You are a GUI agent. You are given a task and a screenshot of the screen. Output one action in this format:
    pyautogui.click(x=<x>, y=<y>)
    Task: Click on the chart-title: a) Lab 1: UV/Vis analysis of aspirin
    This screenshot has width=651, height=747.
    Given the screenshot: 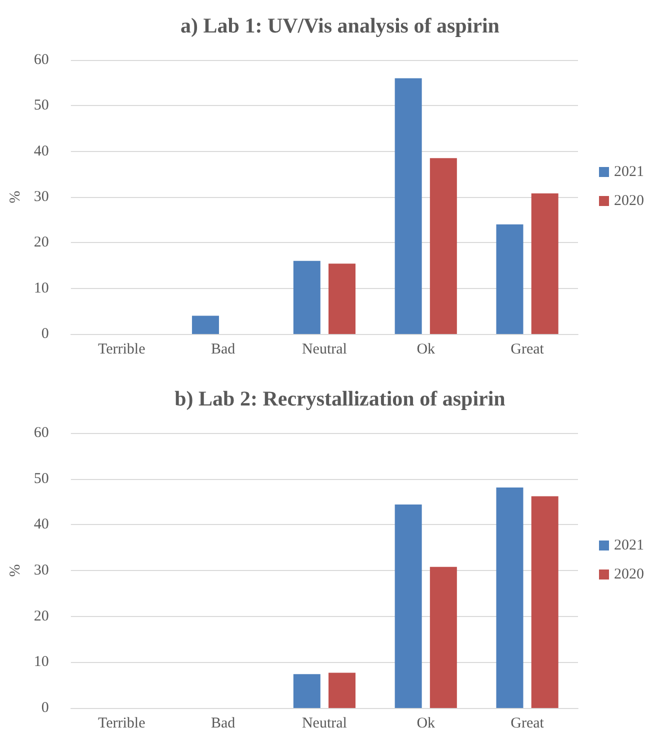 What is the action you would take?
    pyautogui.click(x=340, y=26)
    